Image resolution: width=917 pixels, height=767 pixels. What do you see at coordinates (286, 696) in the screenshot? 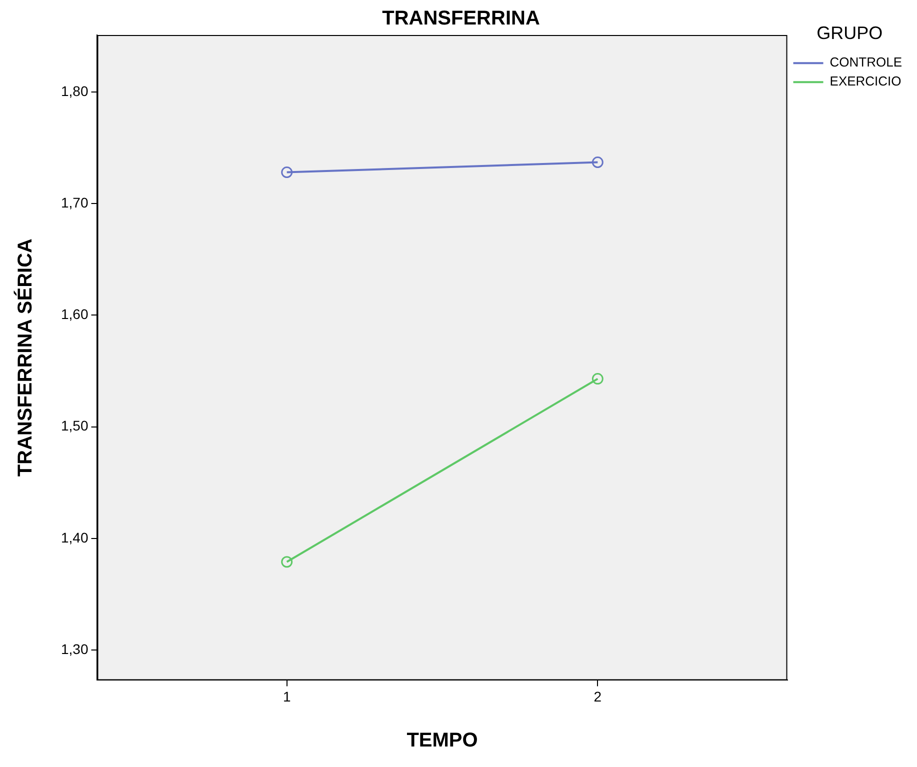
I see `x-tick-label: 1` at bounding box center [286, 696].